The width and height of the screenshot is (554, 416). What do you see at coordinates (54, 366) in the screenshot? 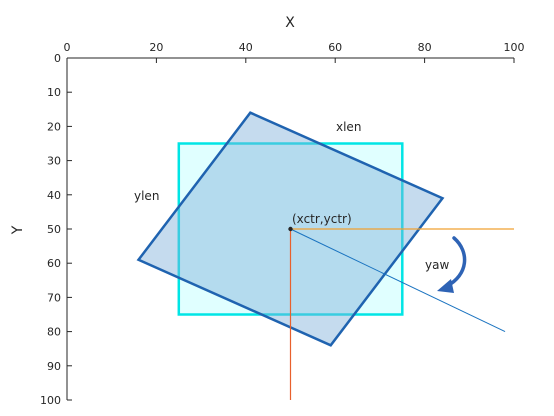
I see `y-tick-label: 90` at bounding box center [54, 366].